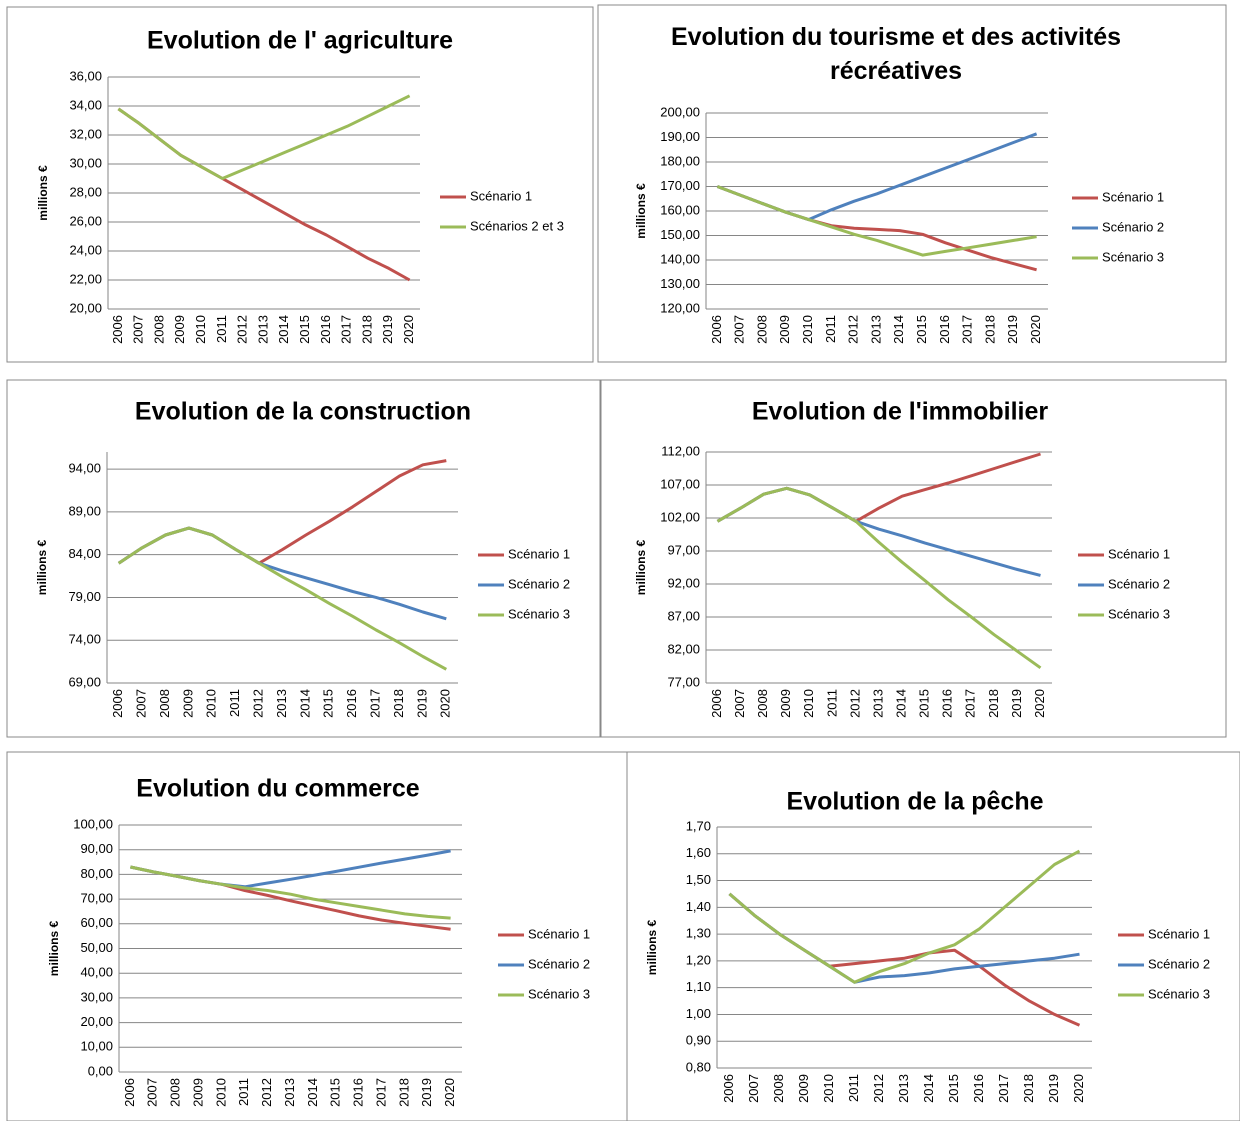 This screenshot has height=1121, width=1240. Describe the element at coordinates (680, 111) in the screenshot. I see `y-tick-label: 200,00` at that location.